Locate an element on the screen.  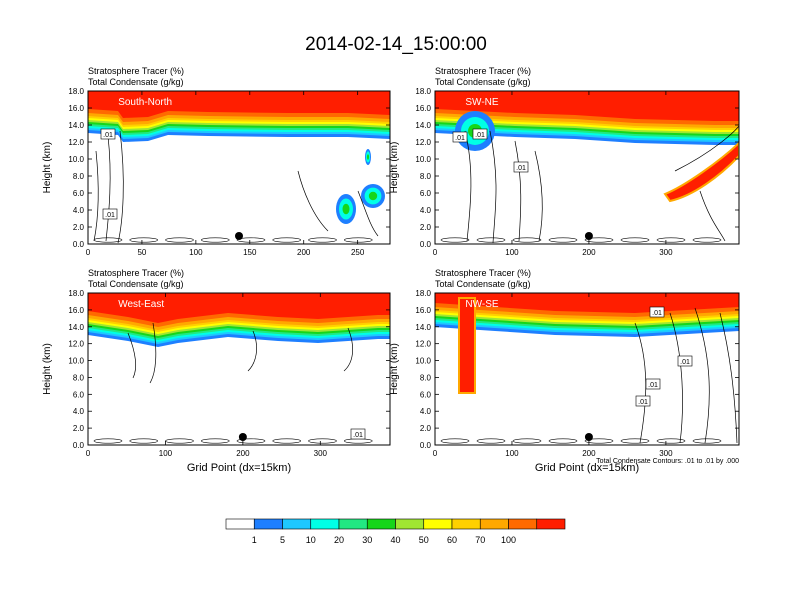
x-tick-label: 50 is located at coordinates (141, 252).